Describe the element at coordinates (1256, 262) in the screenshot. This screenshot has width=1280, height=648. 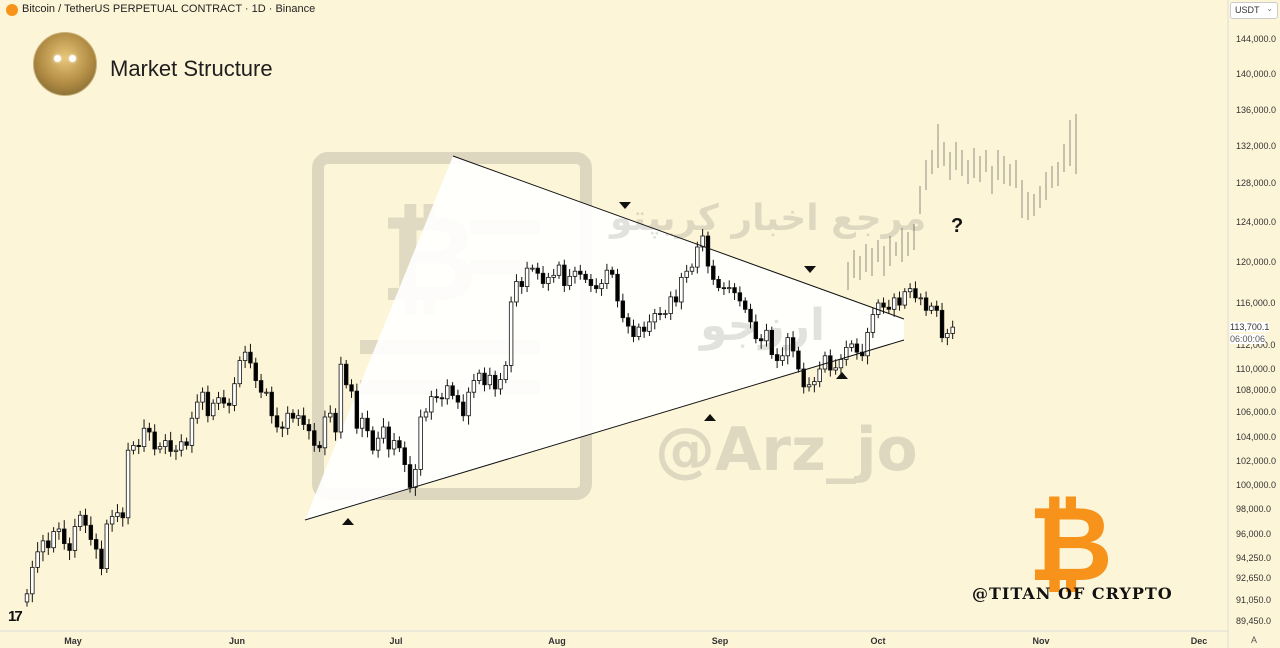
I see `y-tick-label: 120,000.0` at that location.